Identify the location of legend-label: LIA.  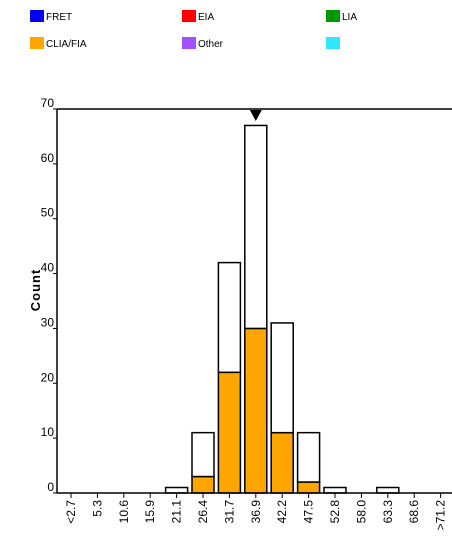
(349, 17).